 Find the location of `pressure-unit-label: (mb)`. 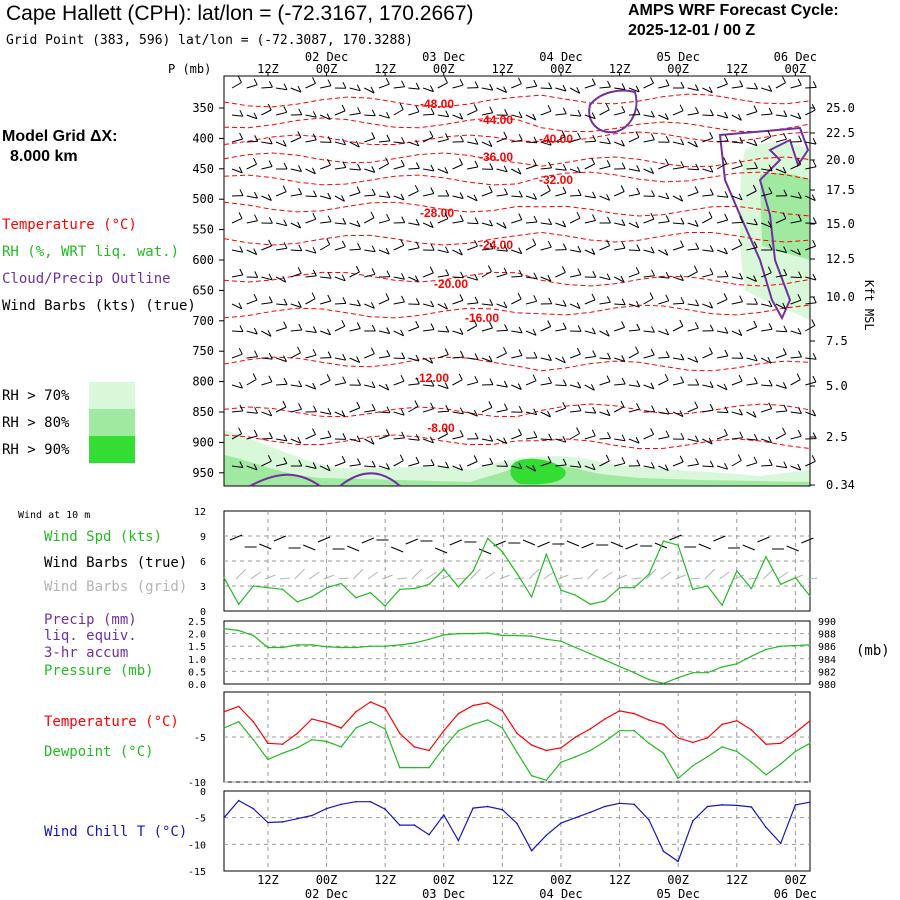

pressure-unit-label: (mb) is located at coordinates (873, 651).